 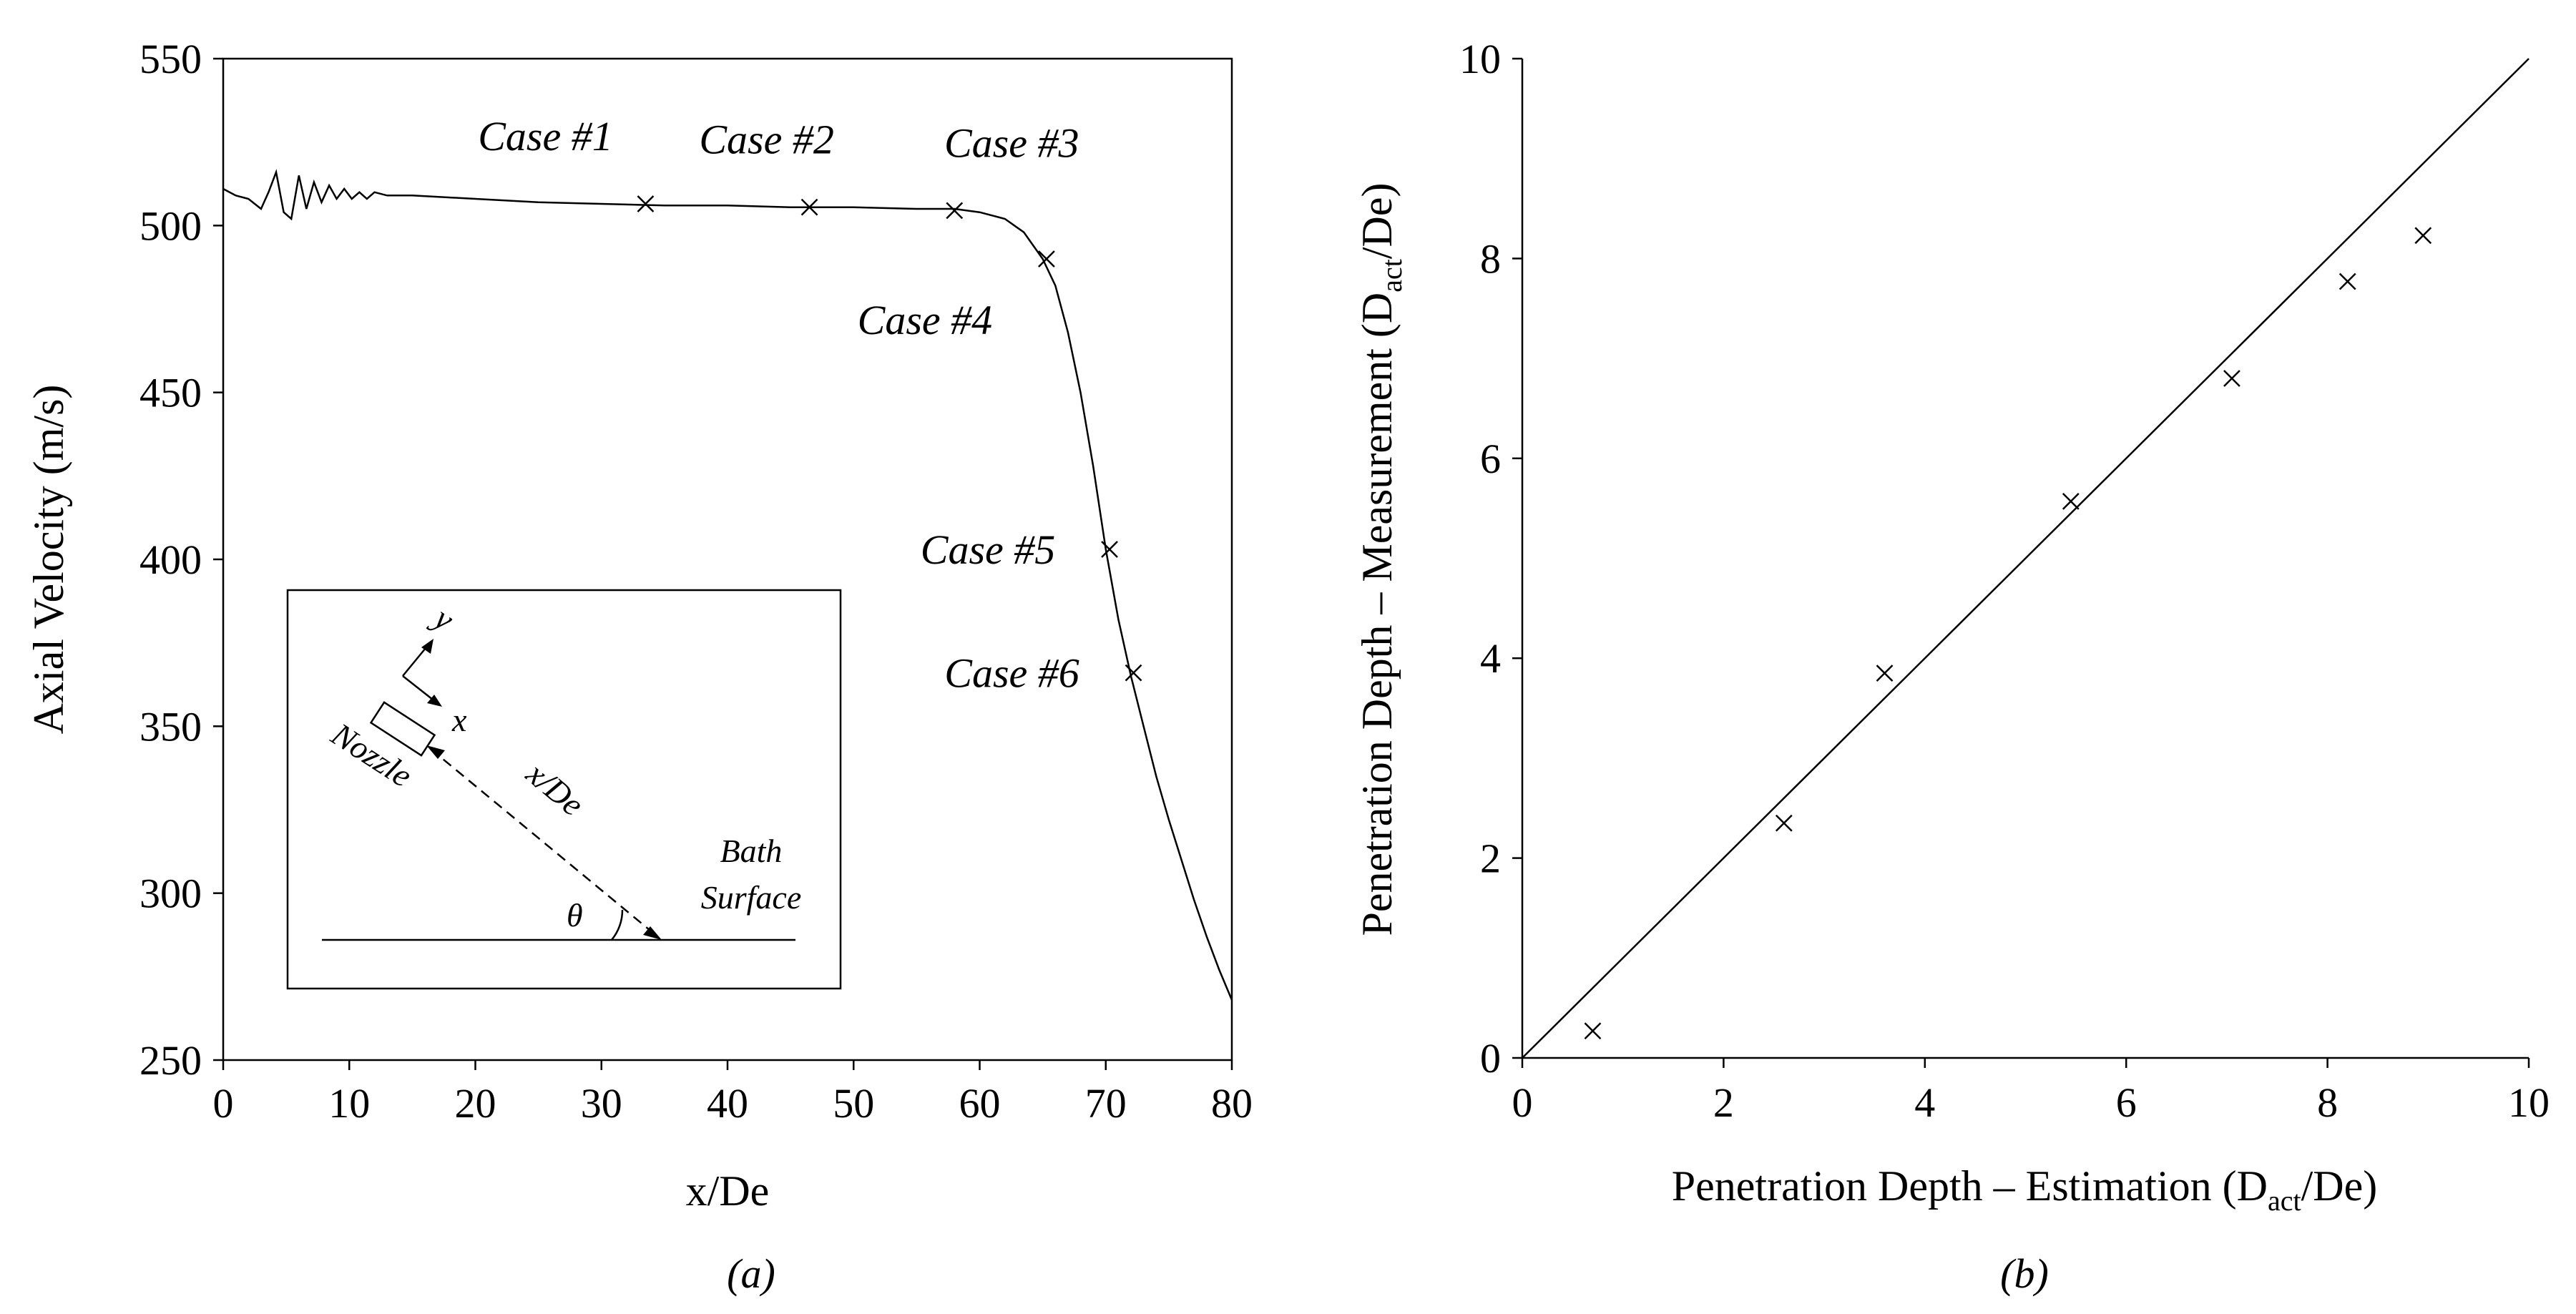 What do you see at coordinates (751, 1274) in the screenshot?
I see `panel-a-label: (a)` at bounding box center [751, 1274].